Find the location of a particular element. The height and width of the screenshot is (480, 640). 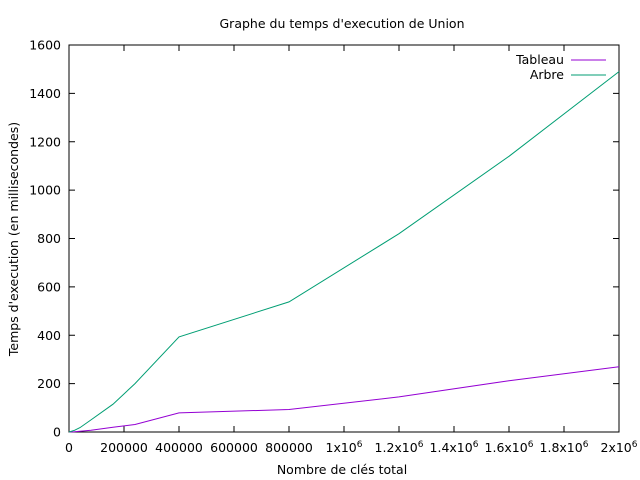

x-tick-label: 1.4x106 is located at coordinates (454, 447).